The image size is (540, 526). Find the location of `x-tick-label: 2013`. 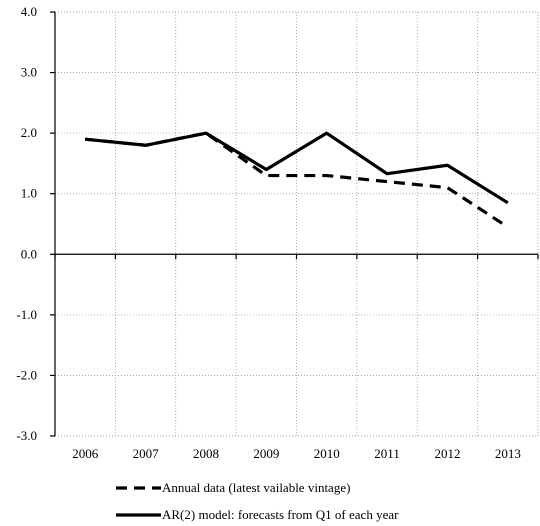

x-tick-label: 2013 is located at coordinates (508, 453).